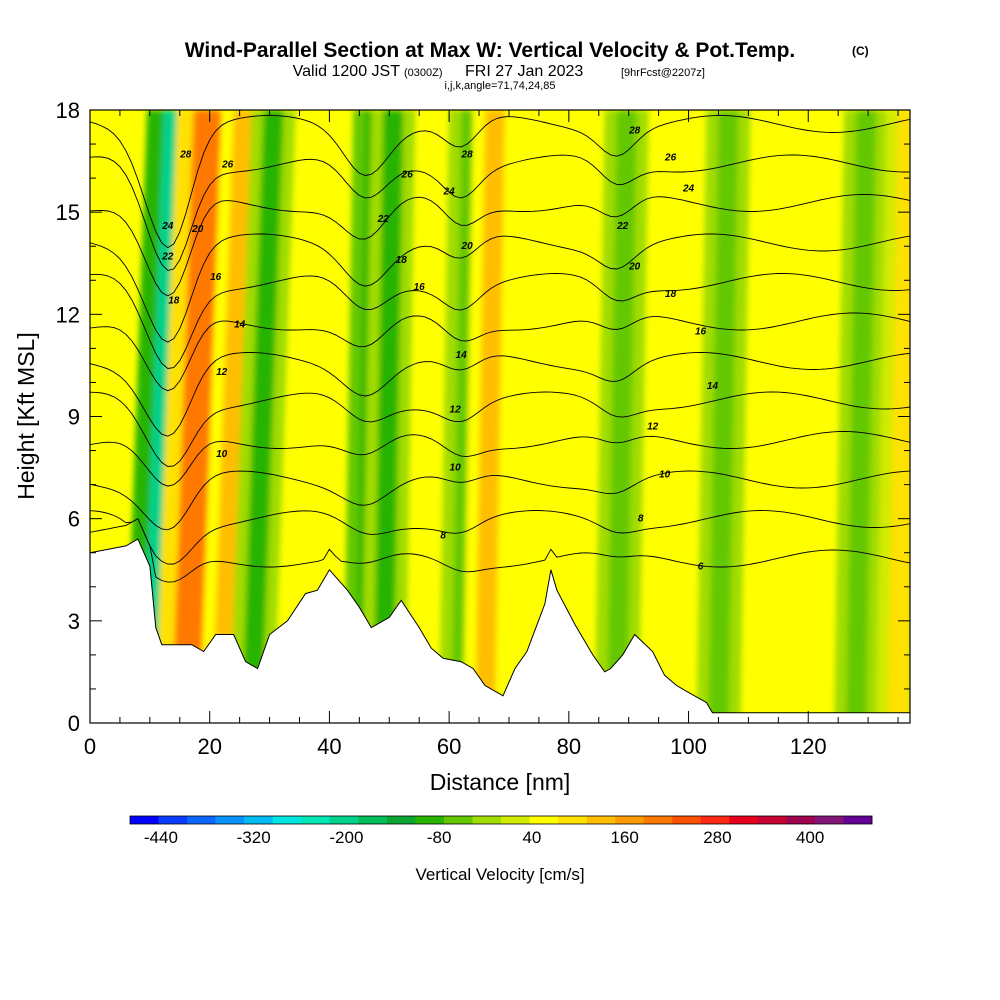 This screenshot has width=1000, height=1000. Describe the element at coordinates (423, 73) in the screenshot. I see `subtitle-utc: (0300Z)` at that location.